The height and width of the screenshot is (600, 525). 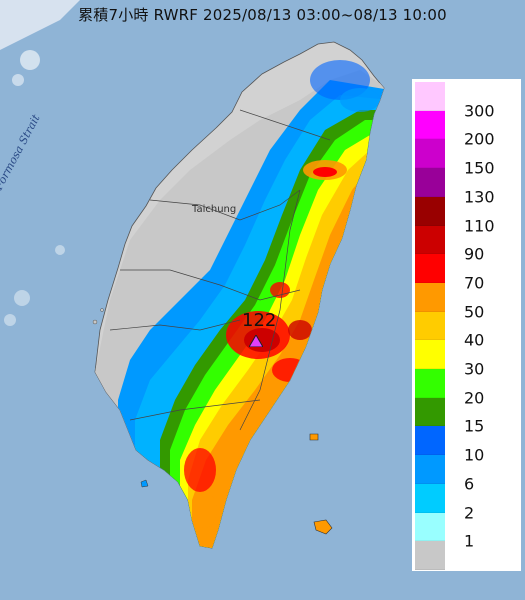 I want to click on legend-label: 2, so click(x=469, y=513).